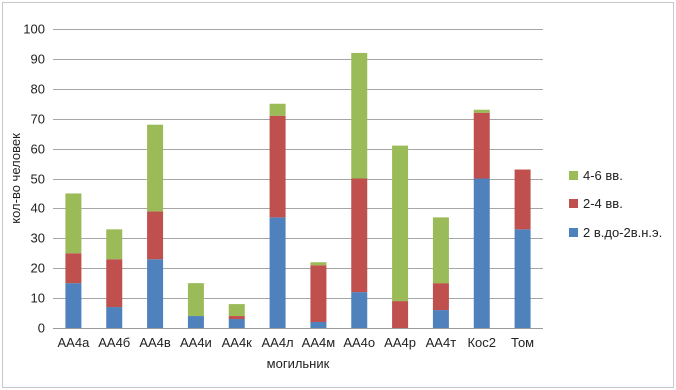 This screenshot has width=676, height=390. I want to click on legend-label: 2 в.до-2в.н.э., so click(622, 232).